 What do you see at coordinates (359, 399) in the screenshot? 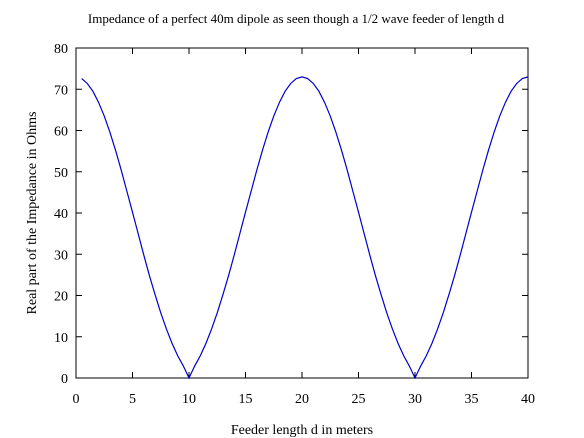
I see `x-tick-label: 25` at bounding box center [359, 399].